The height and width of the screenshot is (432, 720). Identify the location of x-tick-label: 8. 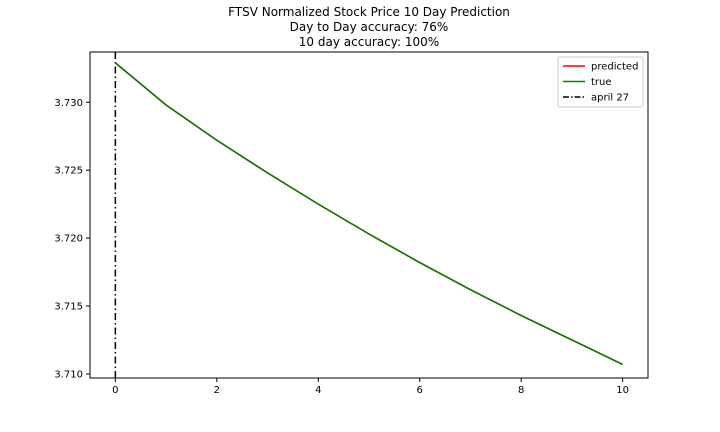
(521, 390).